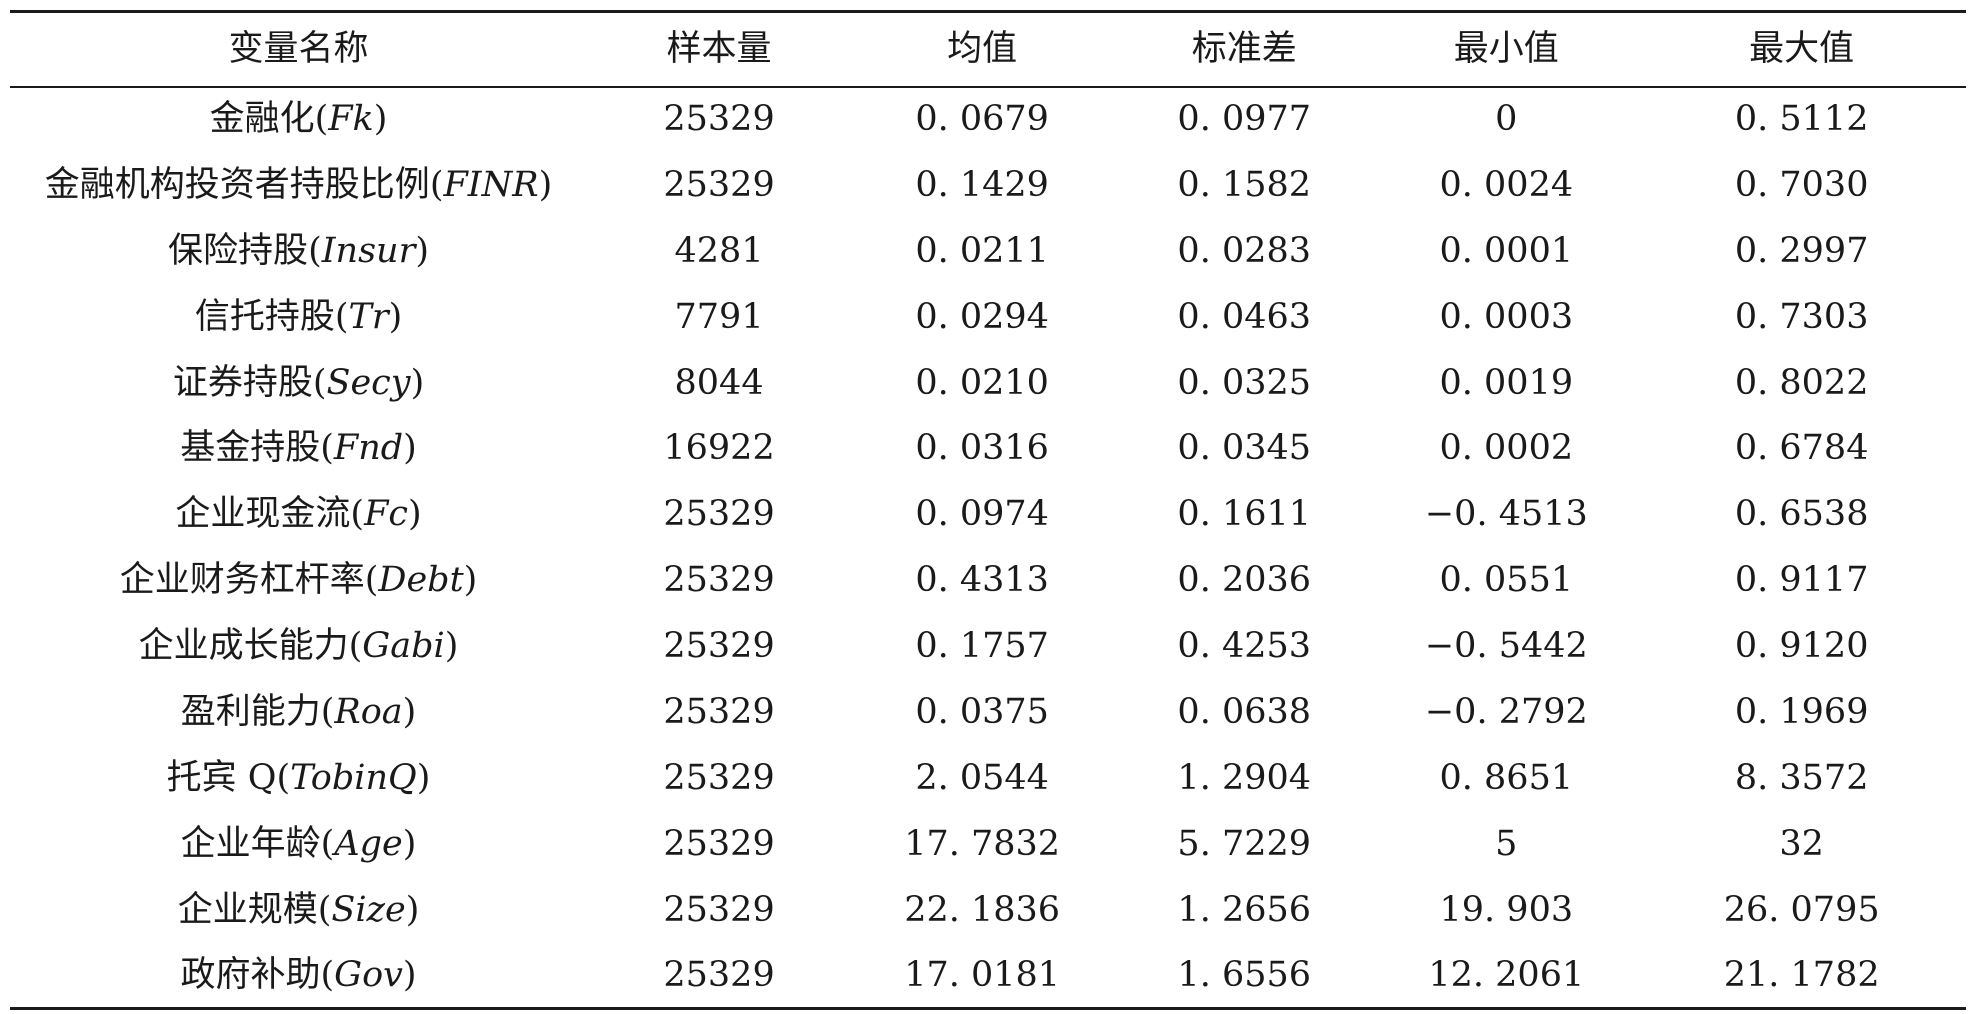 The height and width of the screenshot is (1014, 1971). What do you see at coordinates (262, 119) in the screenshot?
I see `variable-name-text: 金融化` at bounding box center [262, 119].